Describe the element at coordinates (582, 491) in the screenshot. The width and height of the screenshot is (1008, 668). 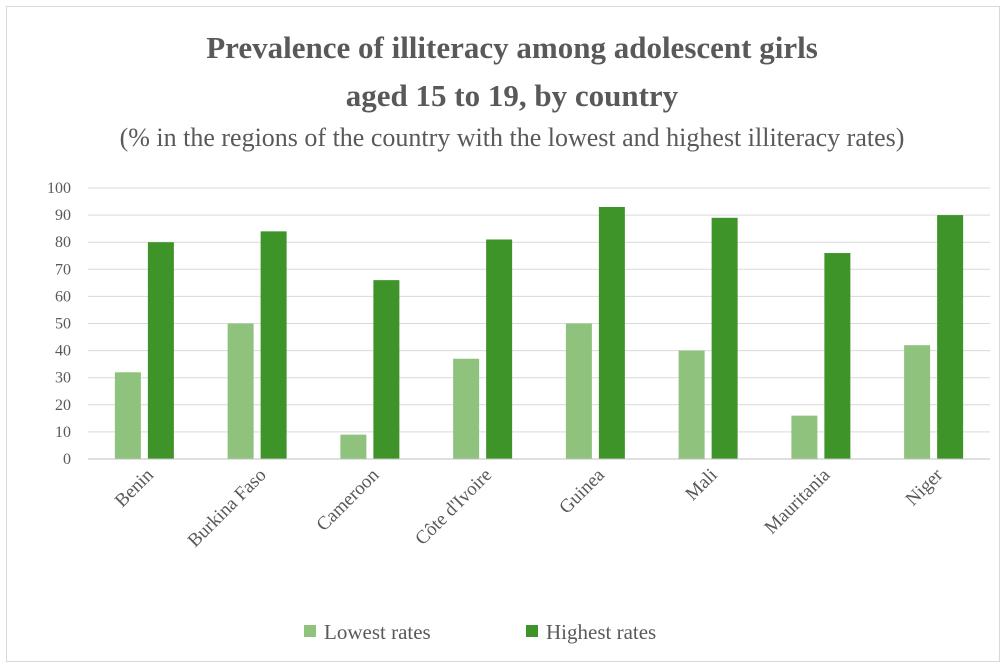
I see `x-tick-label-guinea: Guinea` at that location.